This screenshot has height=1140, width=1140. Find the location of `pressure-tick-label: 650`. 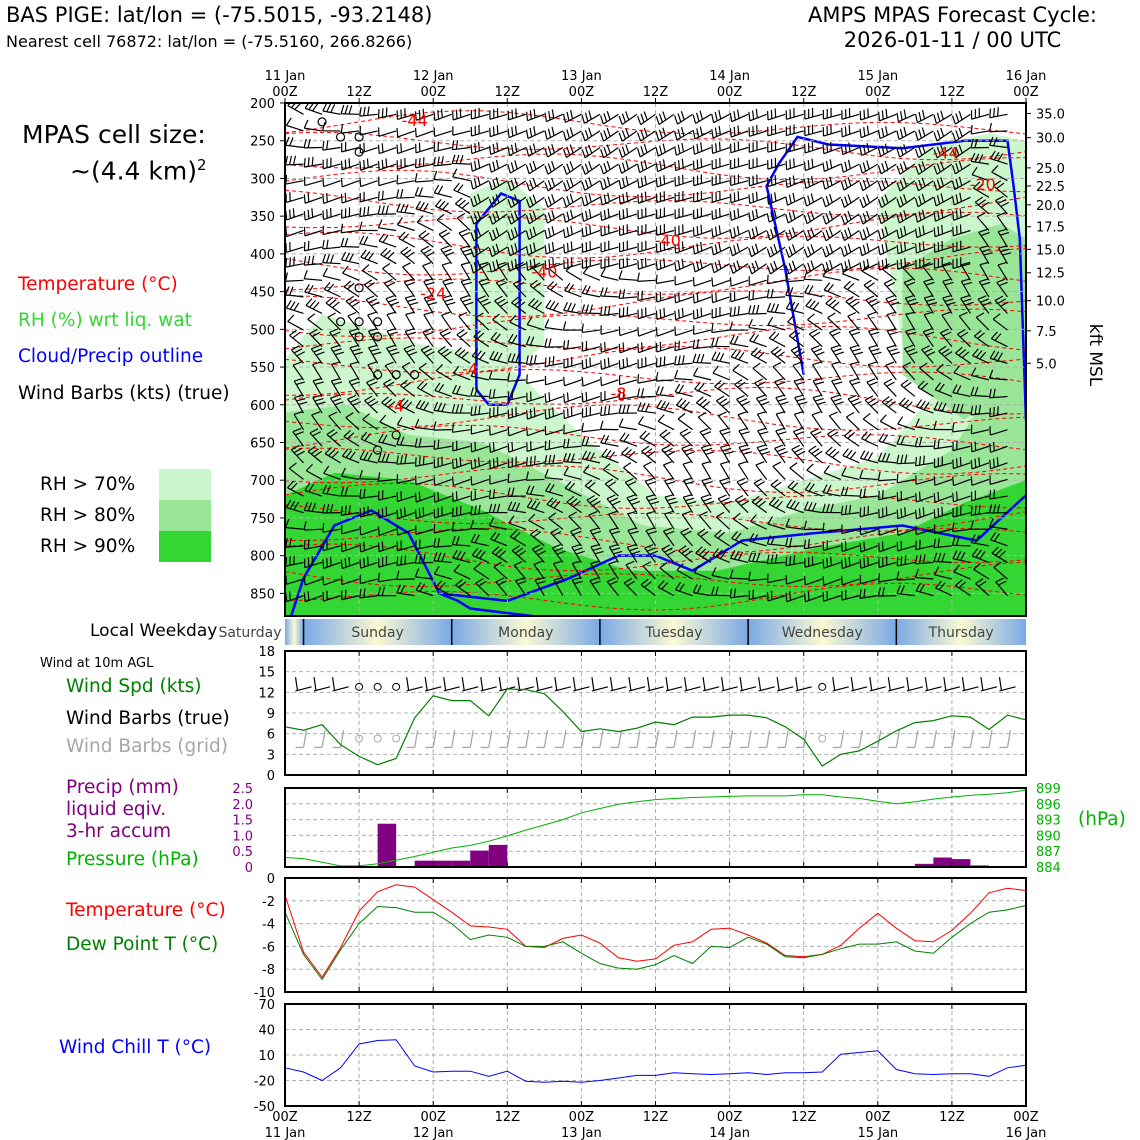

pressure-tick-label: 650 is located at coordinates (262, 443).